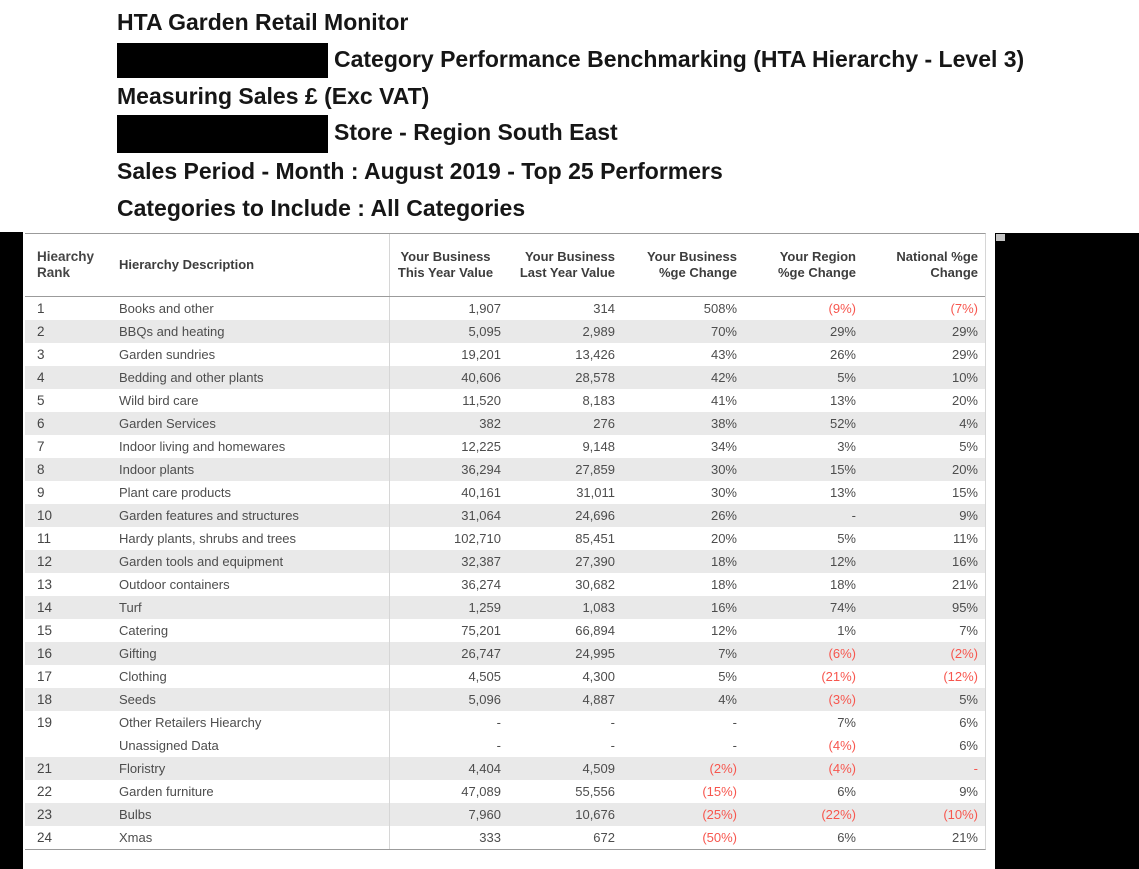 The image size is (1139, 869). Describe the element at coordinates (208, 538) in the screenshot. I see `description-cell: Hardy plants, shrubs and trees` at that location.